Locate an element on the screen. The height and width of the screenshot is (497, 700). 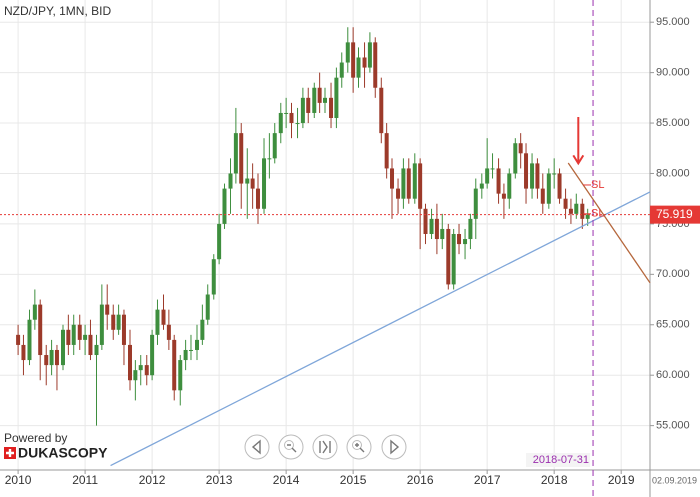
logo-cross is located at coordinates (10, 453).